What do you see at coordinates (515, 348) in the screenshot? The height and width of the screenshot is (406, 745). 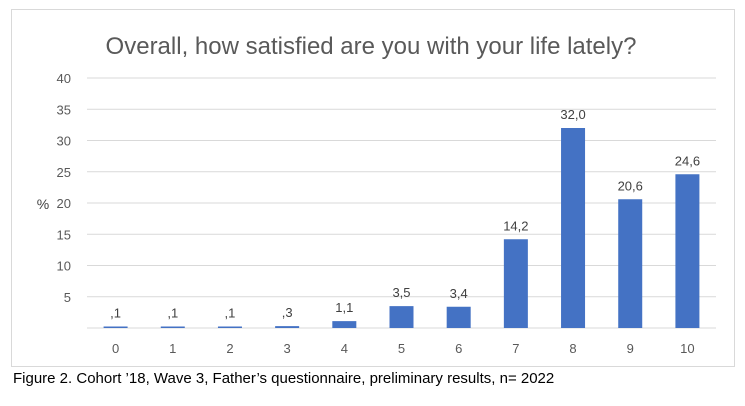 I see `x-tick-label: 7` at bounding box center [515, 348].